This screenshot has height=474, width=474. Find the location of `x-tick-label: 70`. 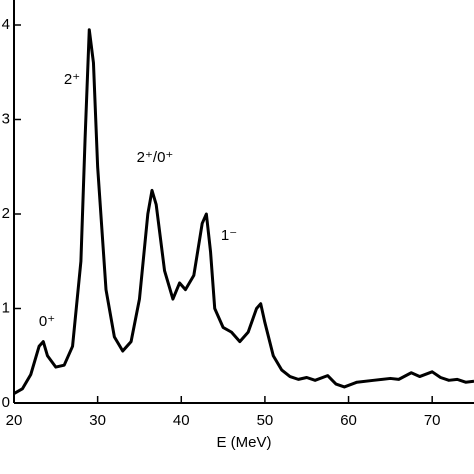

x-tick-label: 70 is located at coordinates (432, 420).